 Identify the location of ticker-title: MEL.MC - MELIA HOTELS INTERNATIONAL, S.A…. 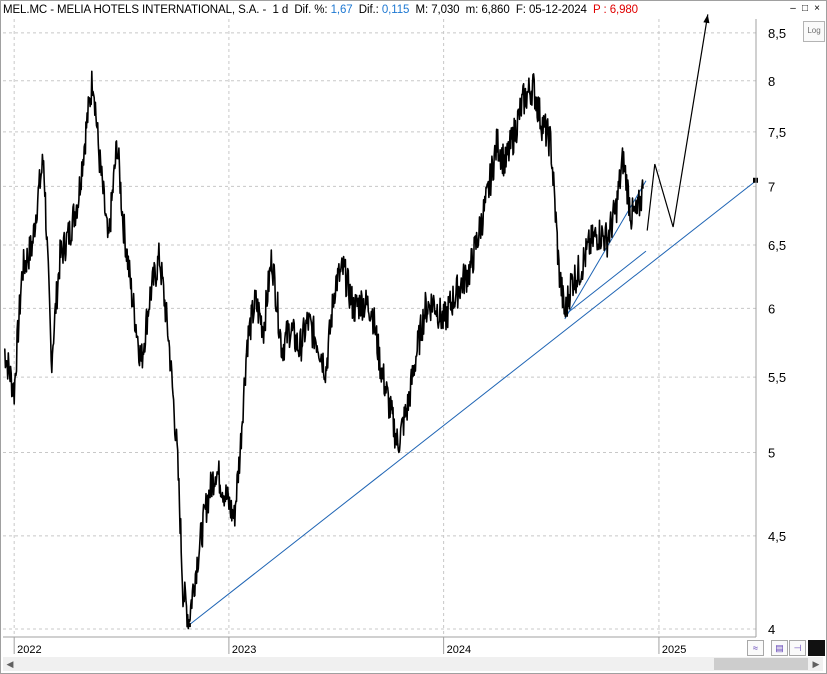
(135, 10).